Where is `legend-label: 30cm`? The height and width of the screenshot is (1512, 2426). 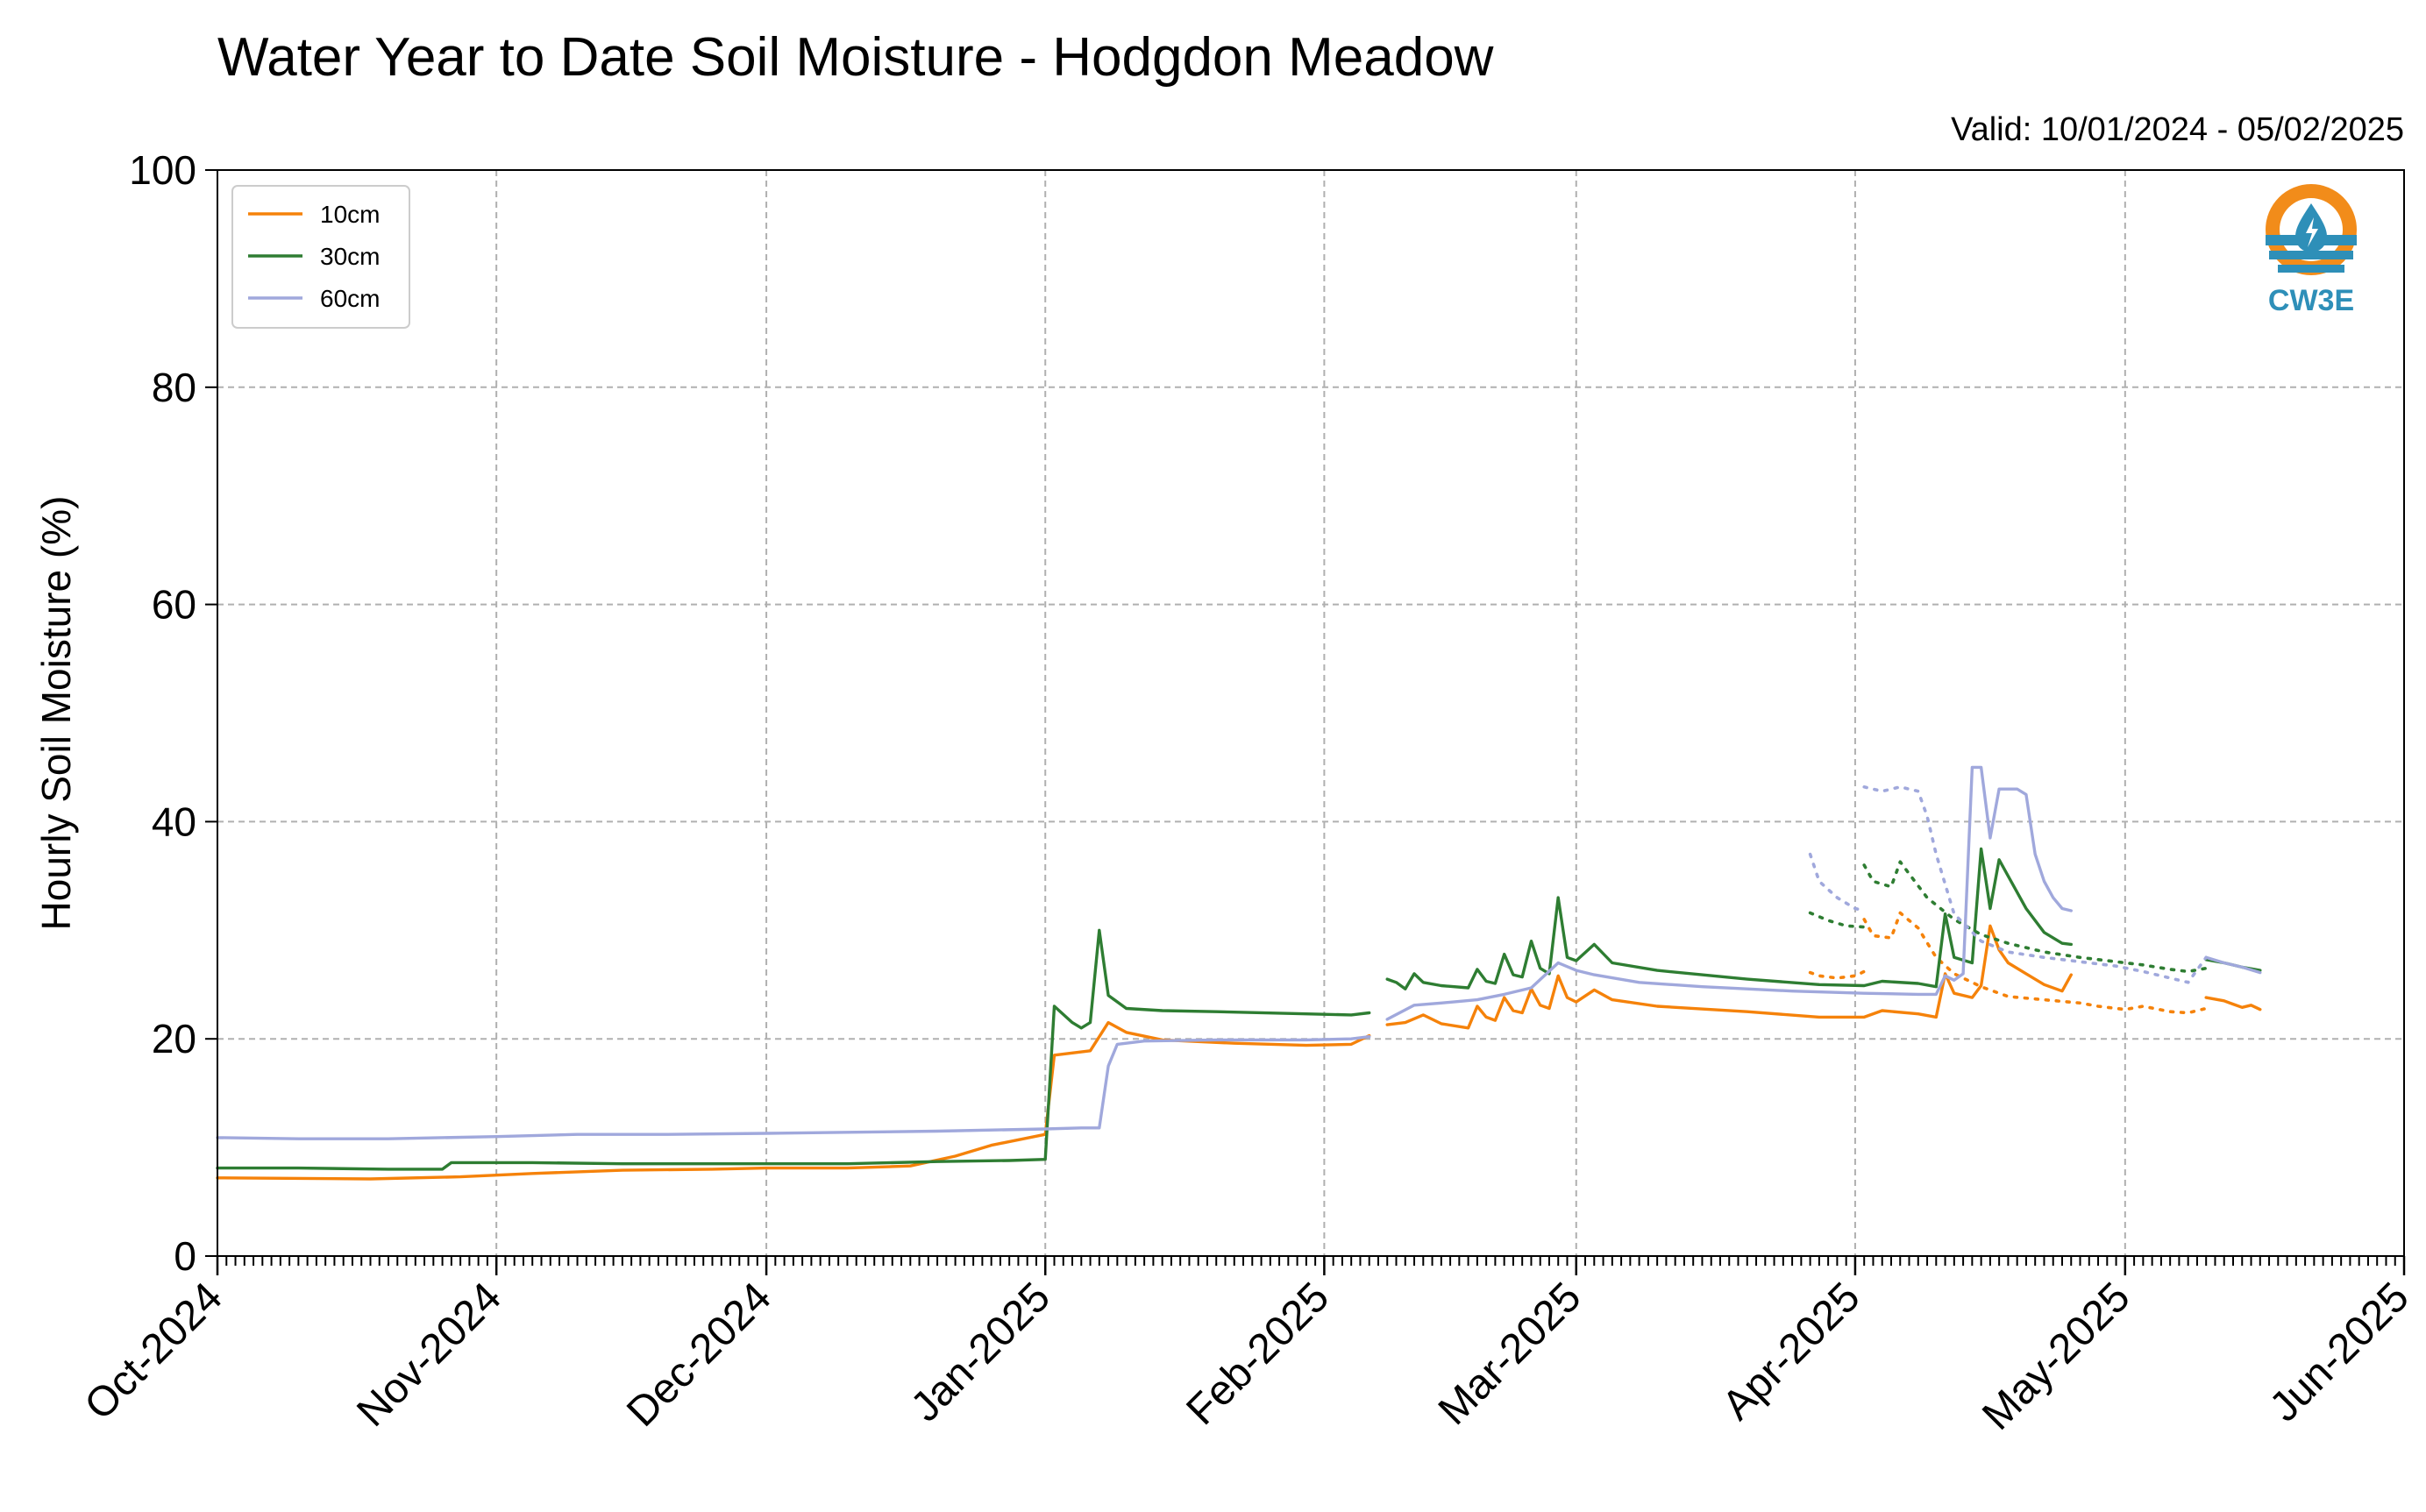
legend-label: 30cm is located at coordinates (350, 256).